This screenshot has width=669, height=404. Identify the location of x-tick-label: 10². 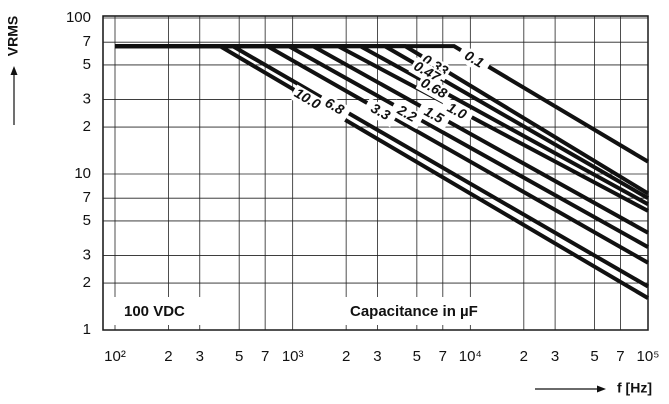
(115, 356).